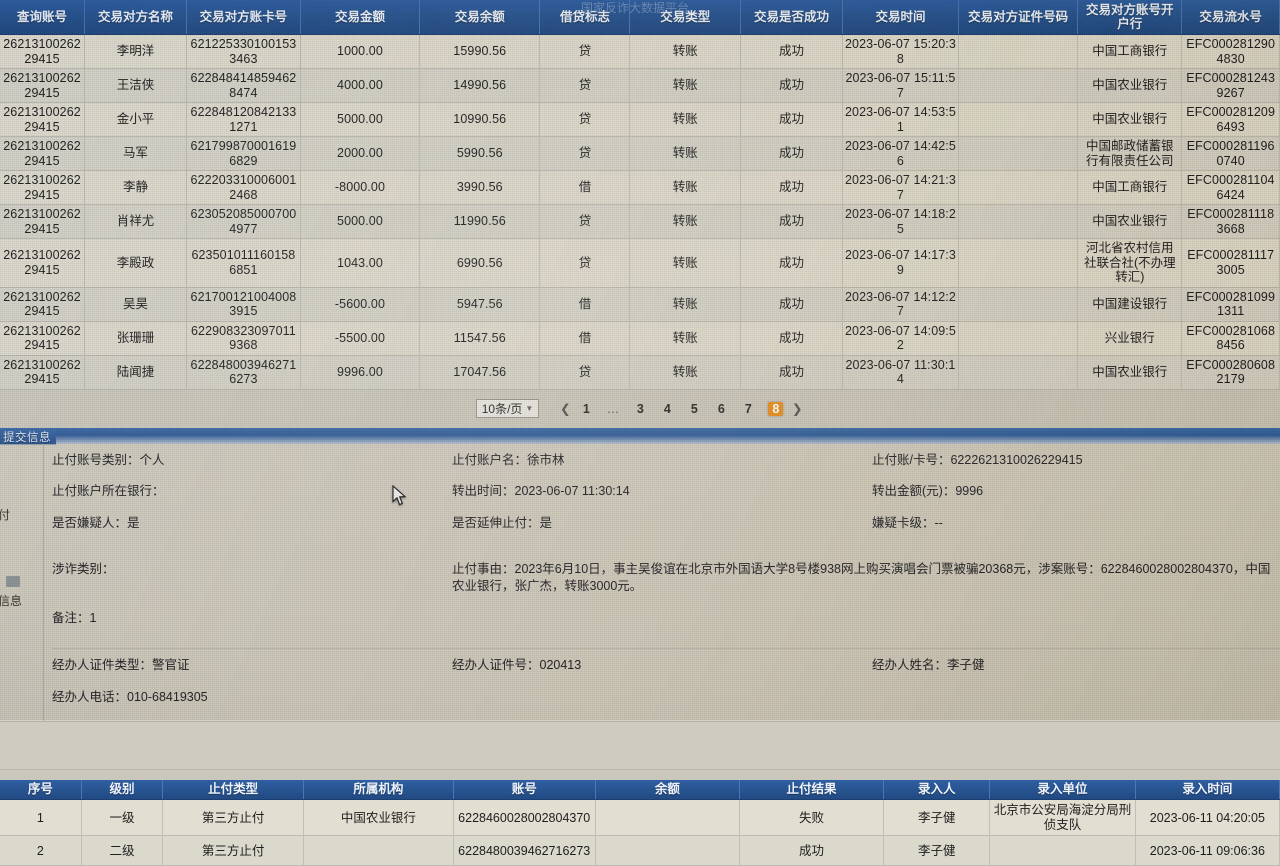  What do you see at coordinates (1130, 17) in the screenshot?
I see `col-counterparty-bank: 交易对方账号开户行` at bounding box center [1130, 17].